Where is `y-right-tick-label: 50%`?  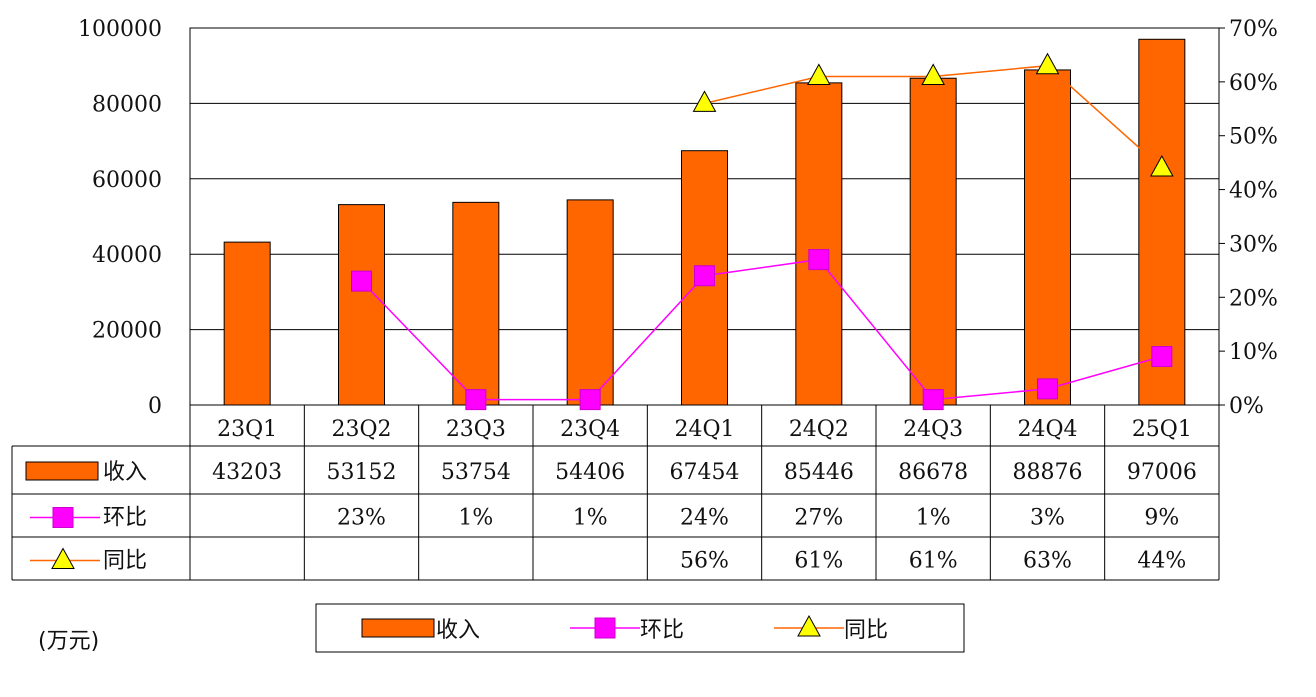 y-right-tick-label: 50% is located at coordinates (1253, 137).